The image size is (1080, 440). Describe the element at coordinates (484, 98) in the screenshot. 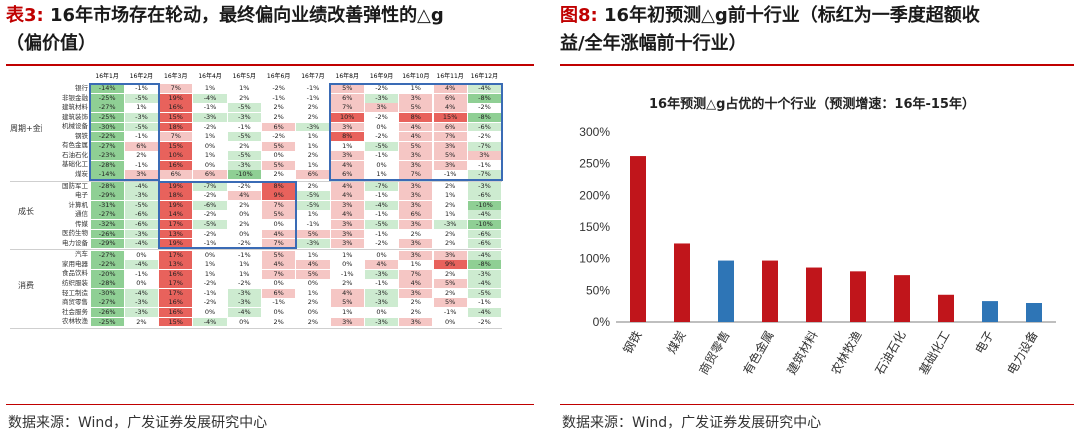

I see `heat-cell: -8%` at that location.